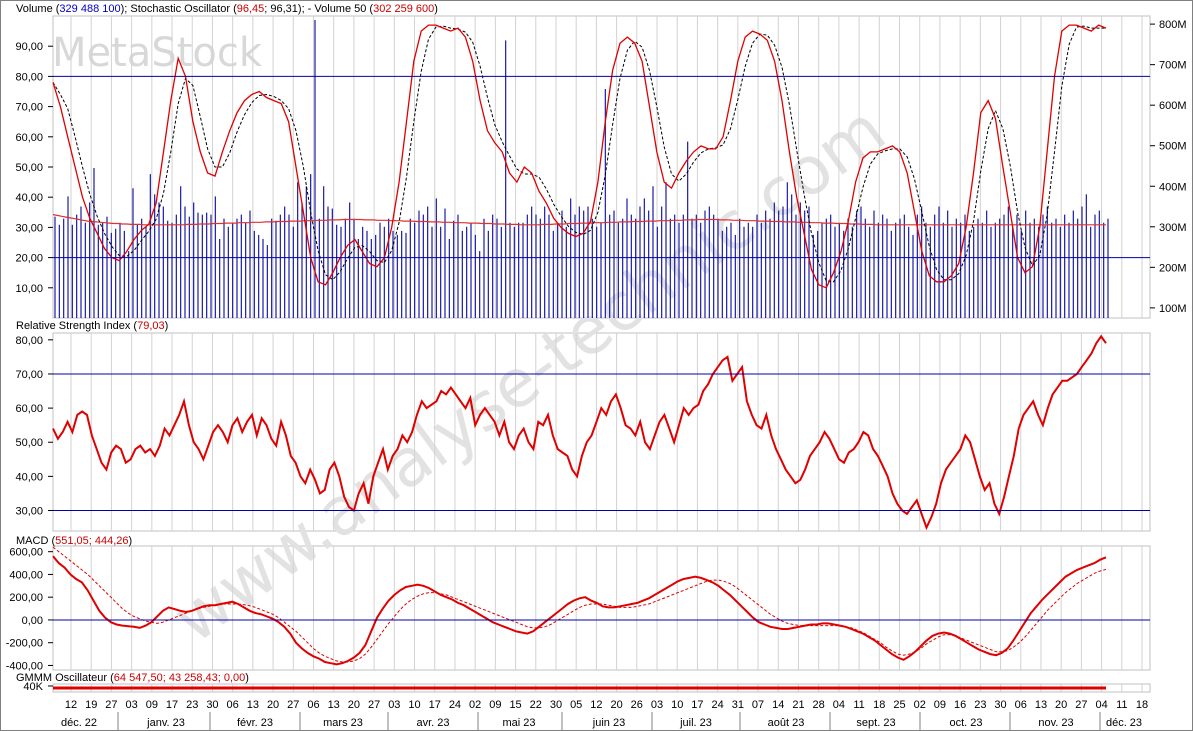  I want to click on macd-panel-title: MACD (551,05; 444,26), so click(74, 541).